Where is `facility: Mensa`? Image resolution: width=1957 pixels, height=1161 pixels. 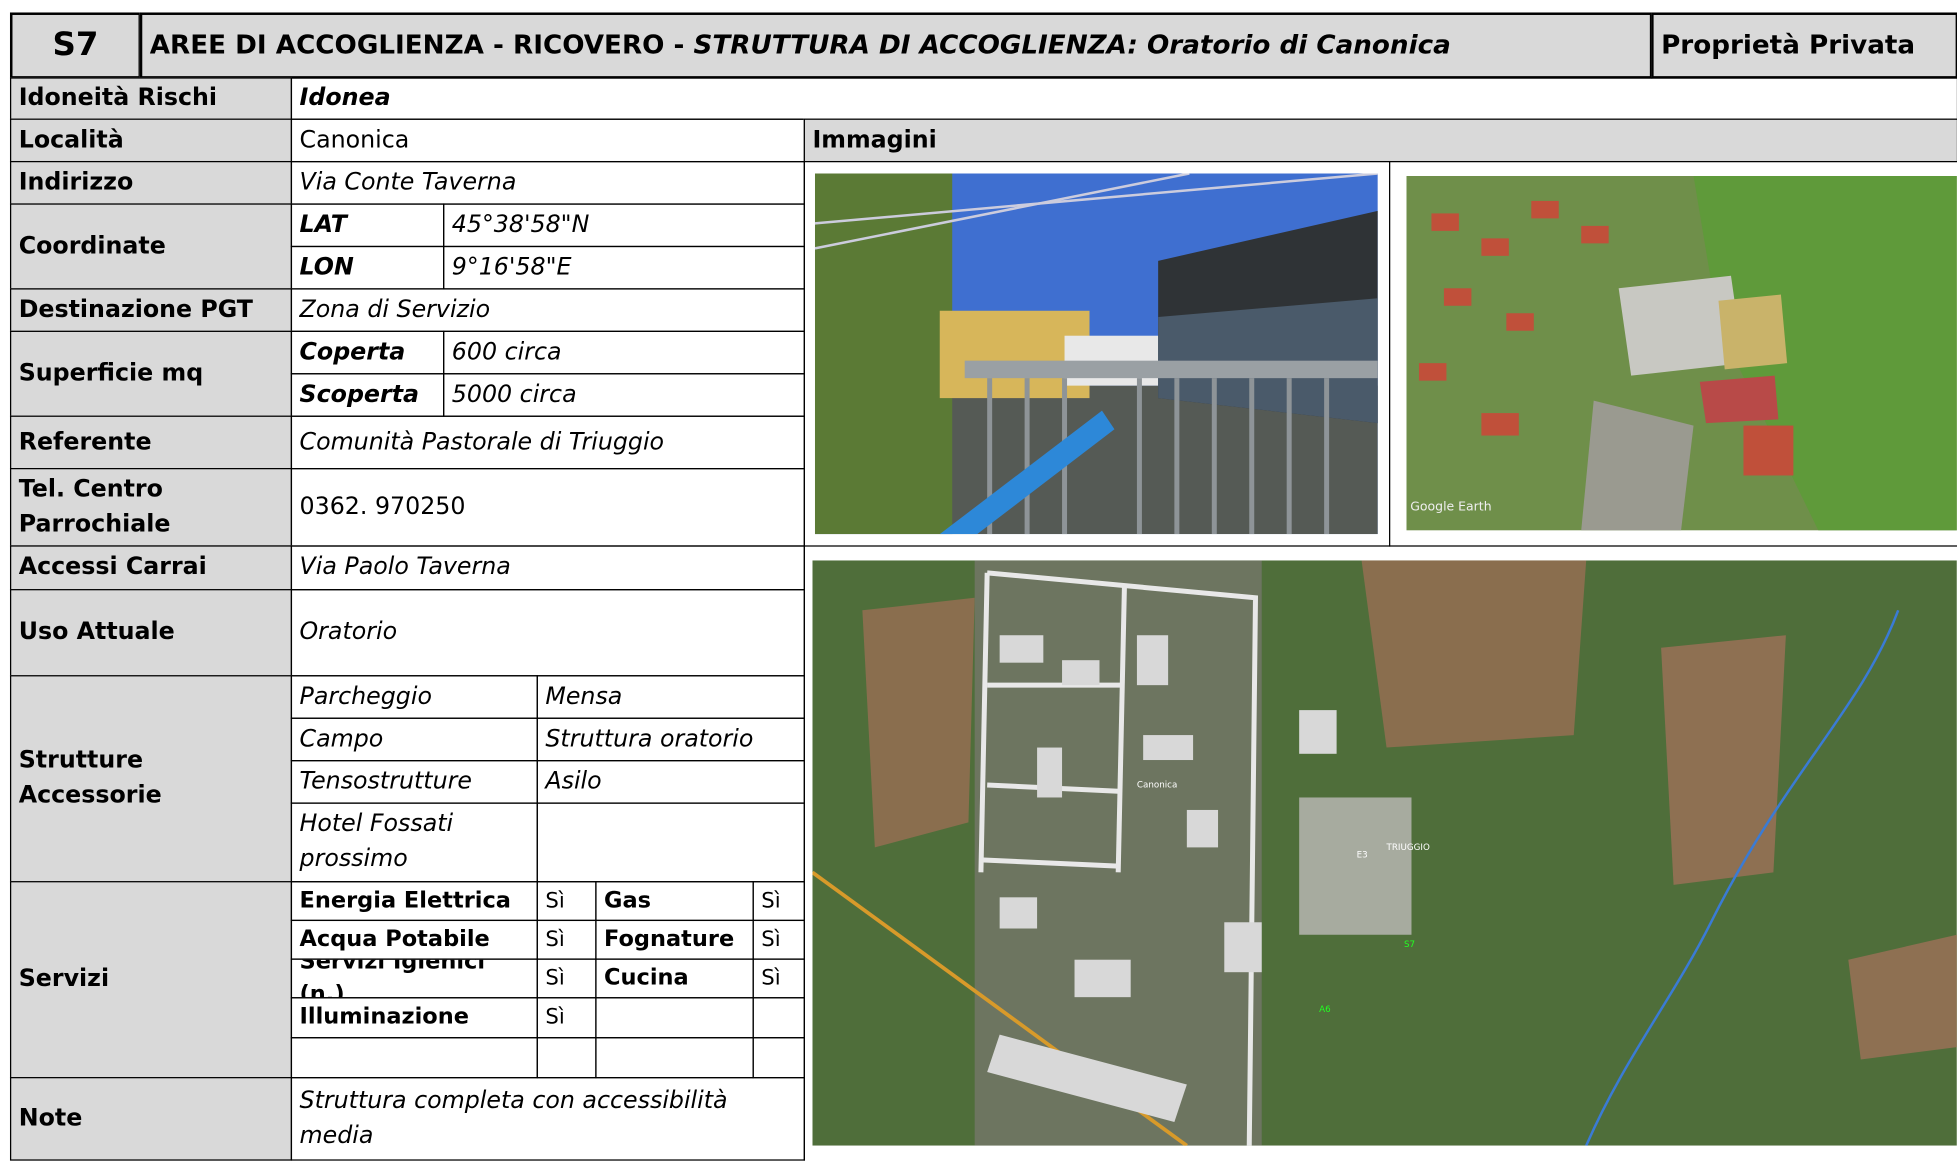 facility: Mensa is located at coordinates (670, 697).